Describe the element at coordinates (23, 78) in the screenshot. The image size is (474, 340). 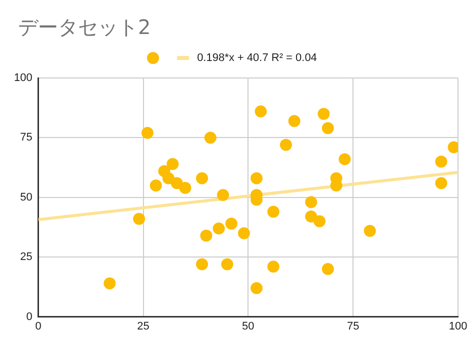
I see `y-tick-label: 100` at that location.